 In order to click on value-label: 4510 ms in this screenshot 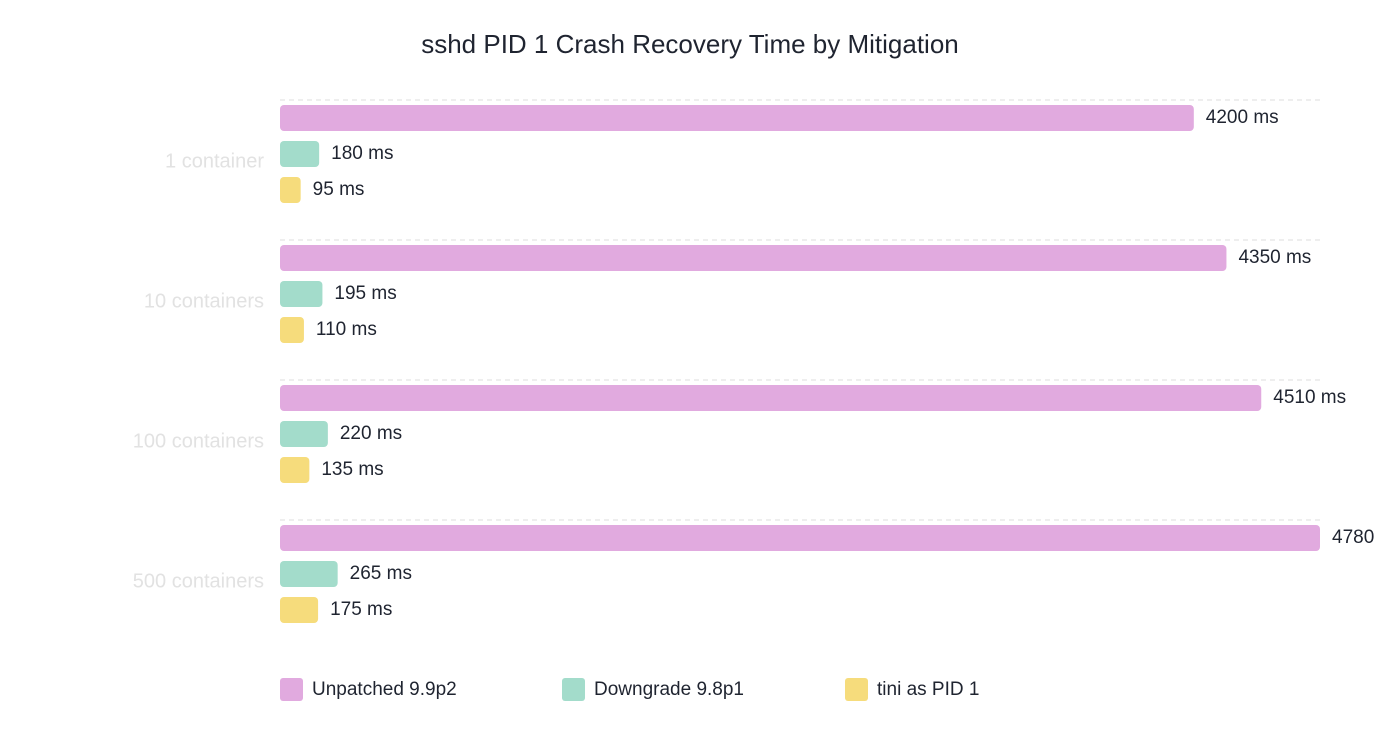, I will do `click(1309, 397)`.